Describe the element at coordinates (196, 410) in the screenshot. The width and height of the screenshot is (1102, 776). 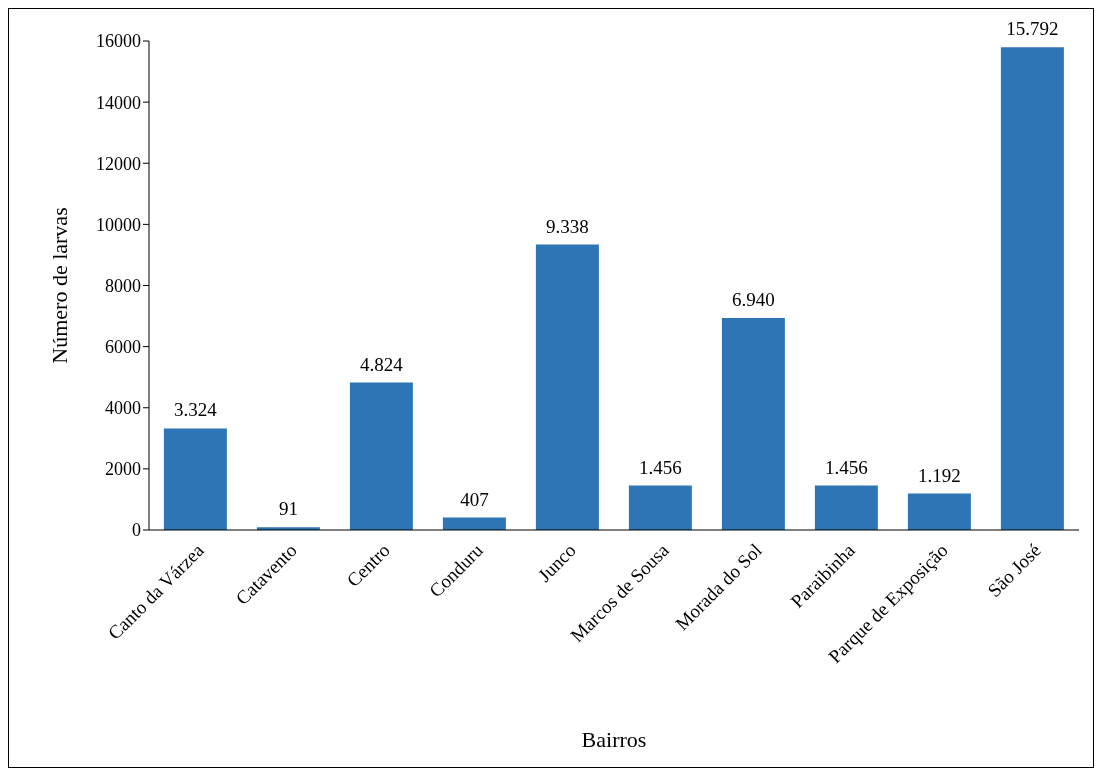
I see `data-label: 3.324` at that location.